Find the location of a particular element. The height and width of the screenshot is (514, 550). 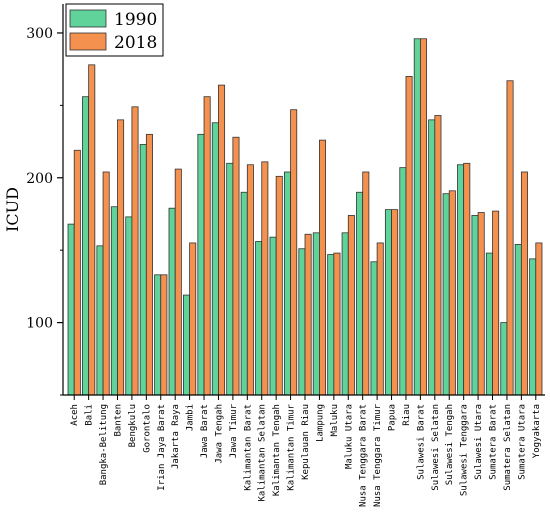

x-tick-label: Kepulauan Riau is located at coordinates (306, 442).